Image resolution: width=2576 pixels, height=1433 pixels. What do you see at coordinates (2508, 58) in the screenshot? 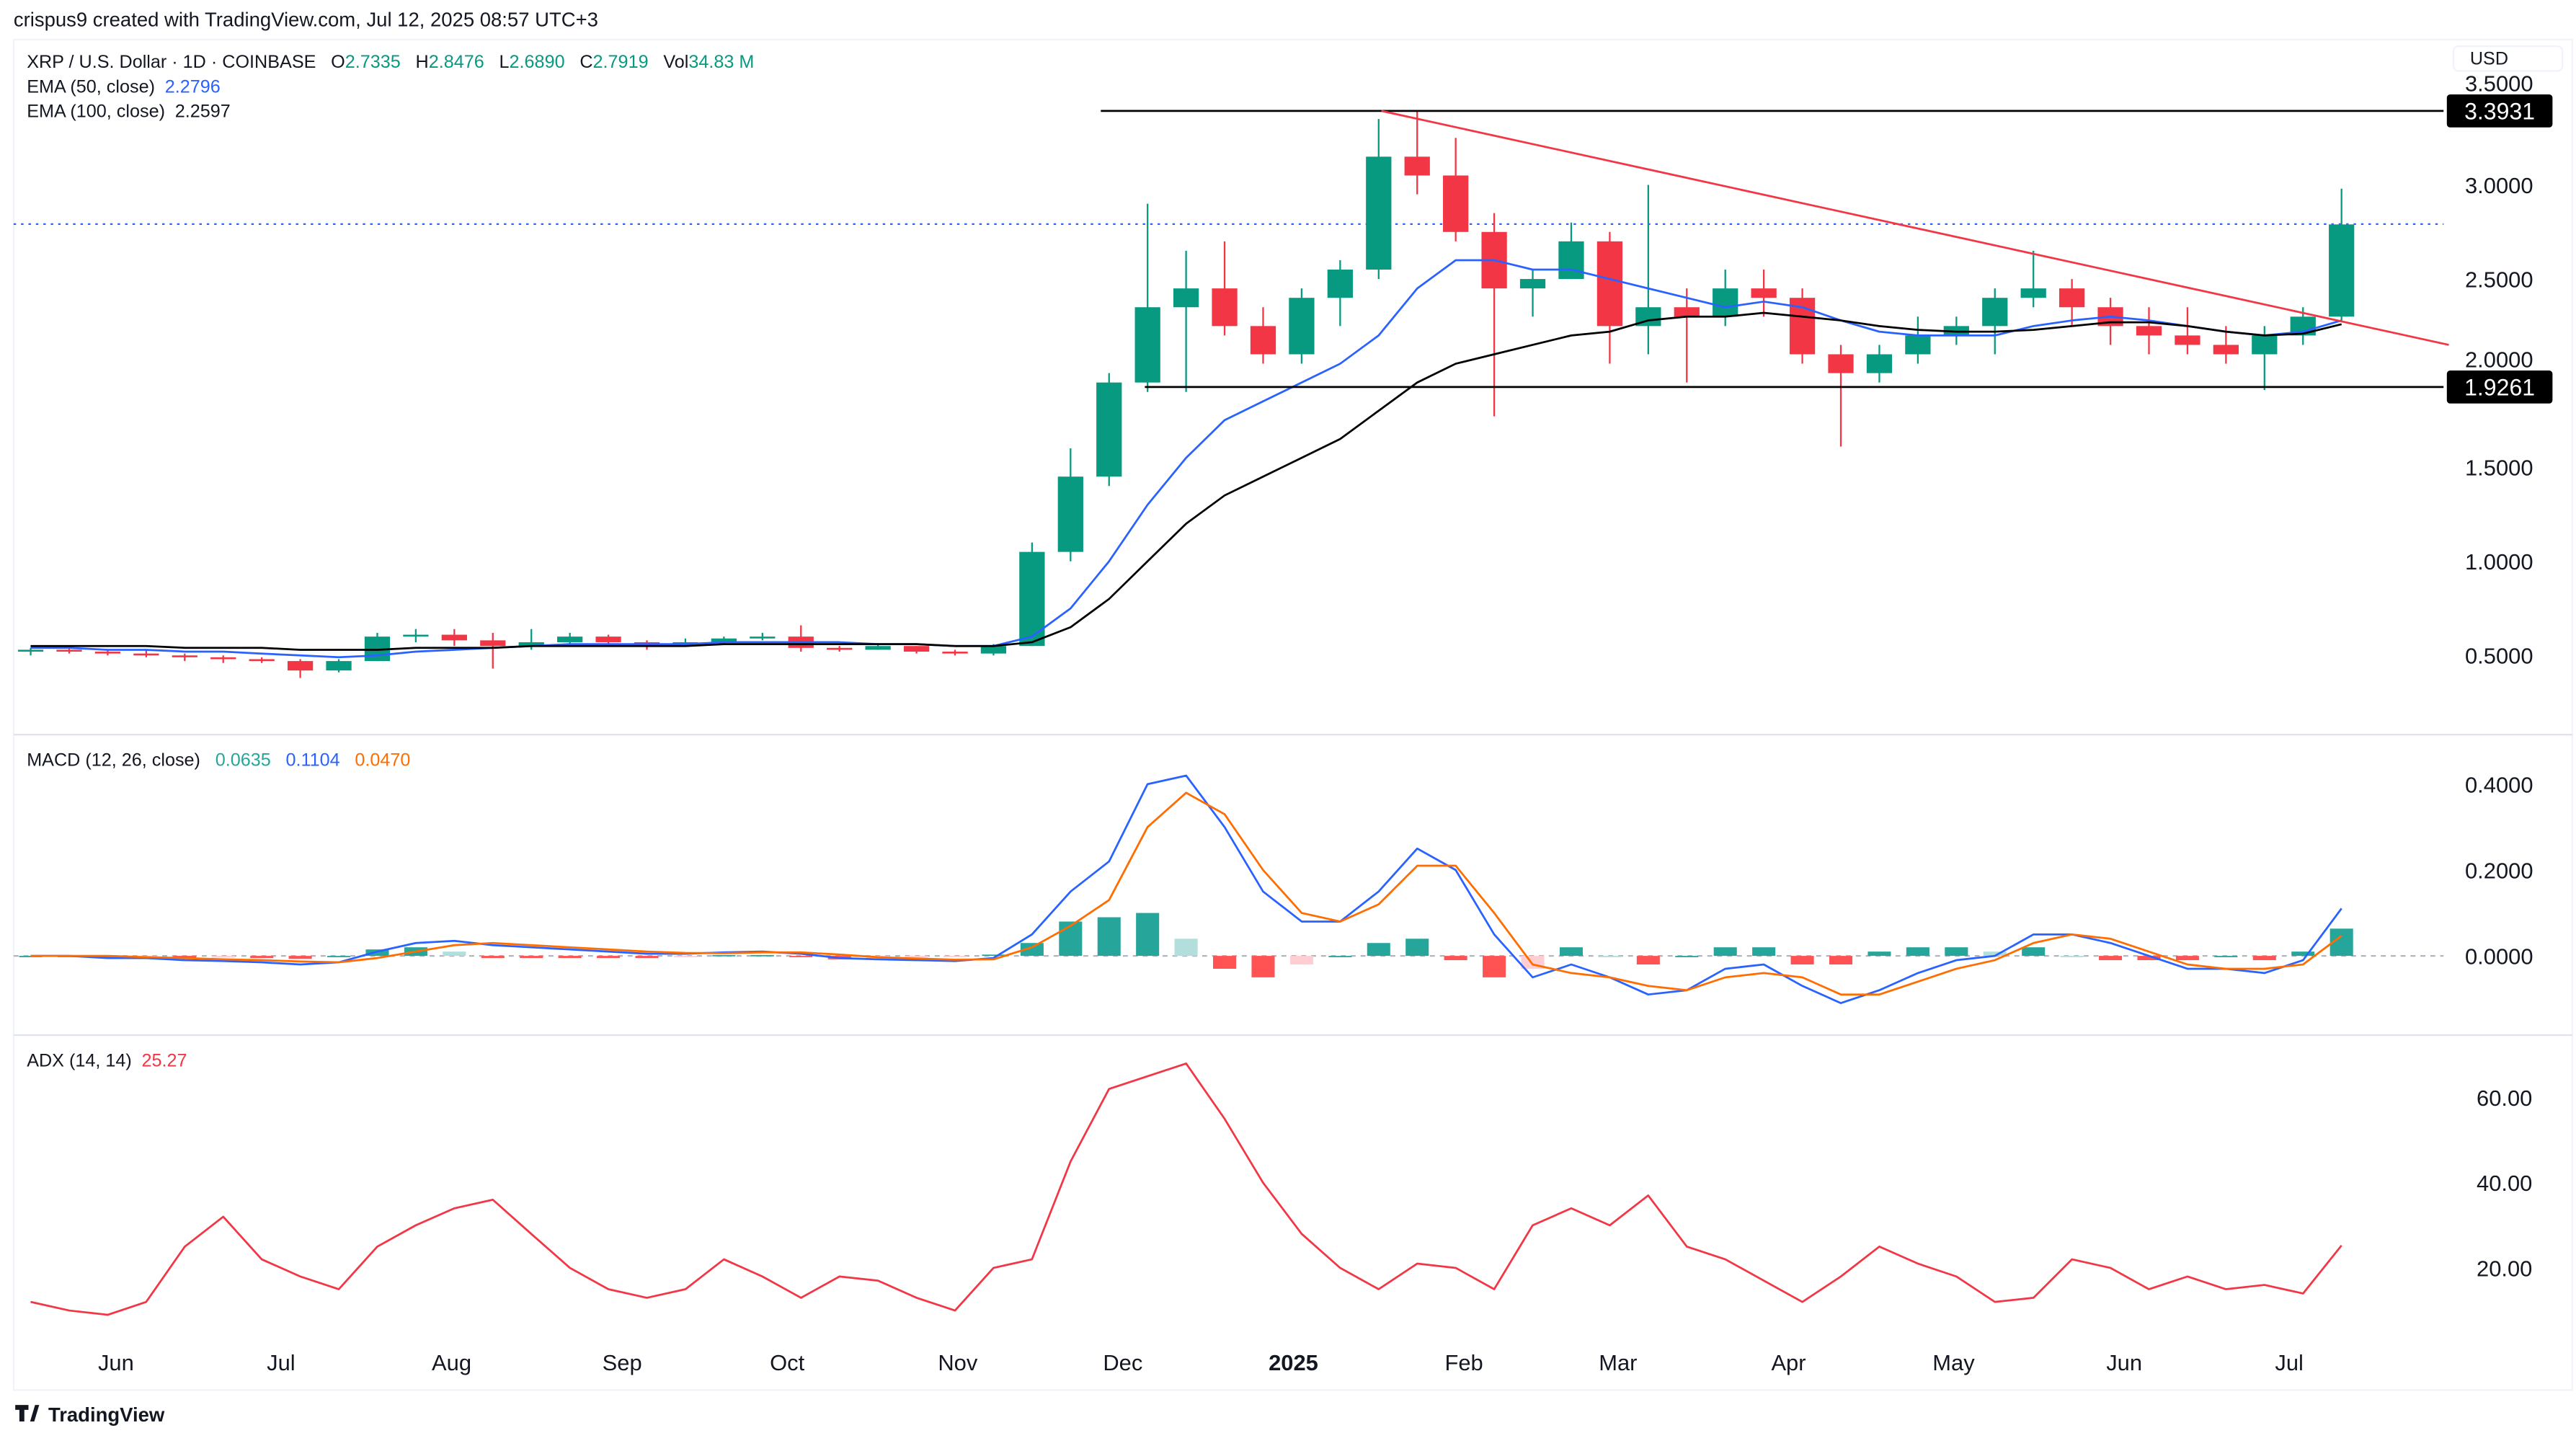
I see `currency-button: USD` at bounding box center [2508, 58].